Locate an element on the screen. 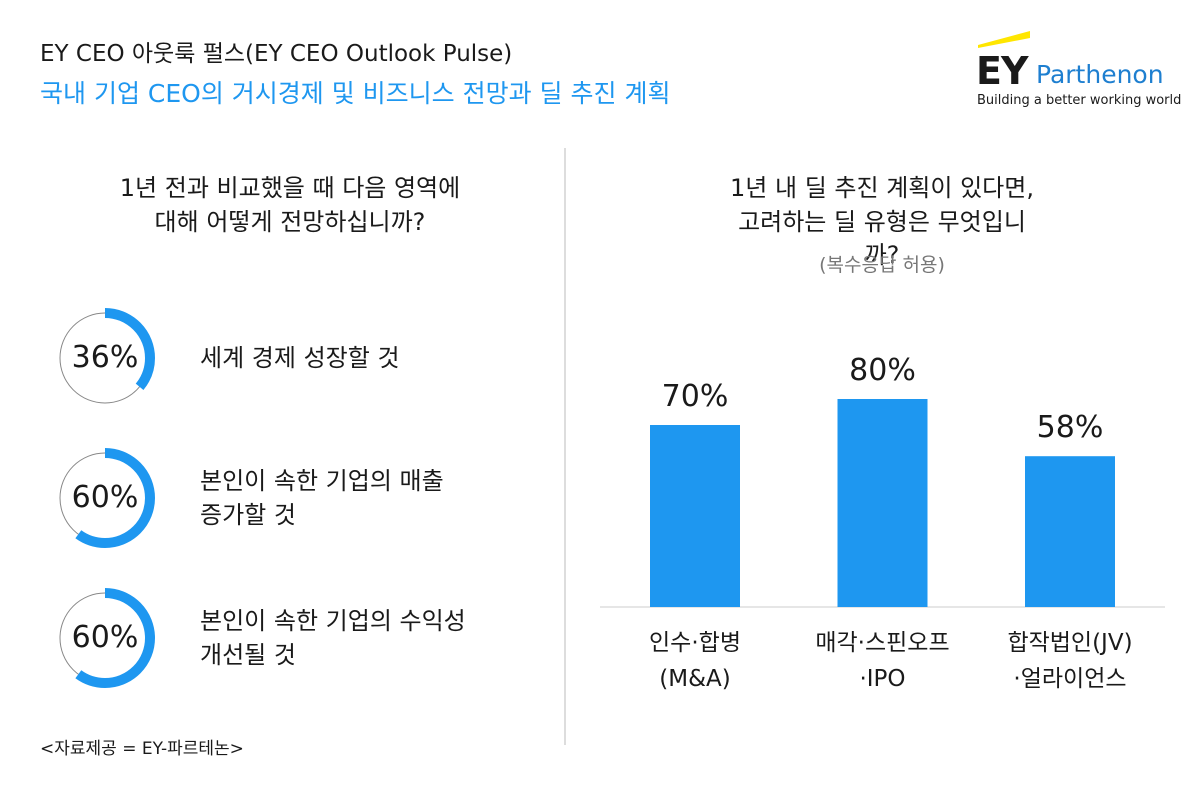  donut-label: 본인이 속한 기업의 매출 증가할 것 is located at coordinates (322, 498).